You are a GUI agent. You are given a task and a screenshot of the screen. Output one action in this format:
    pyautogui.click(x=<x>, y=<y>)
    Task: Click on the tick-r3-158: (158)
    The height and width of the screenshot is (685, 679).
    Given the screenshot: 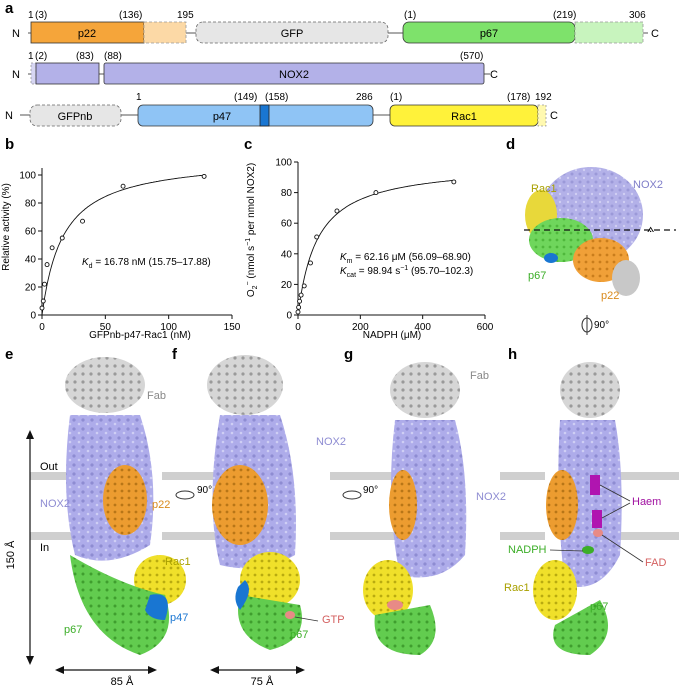 What is the action you would take?
    pyautogui.click(x=276, y=97)
    